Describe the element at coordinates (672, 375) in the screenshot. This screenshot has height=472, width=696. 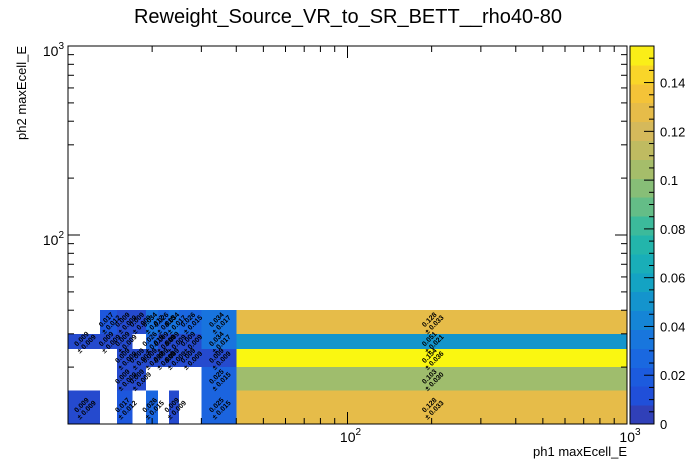
I see `colorbar-tick-label: 0.02` at that location.